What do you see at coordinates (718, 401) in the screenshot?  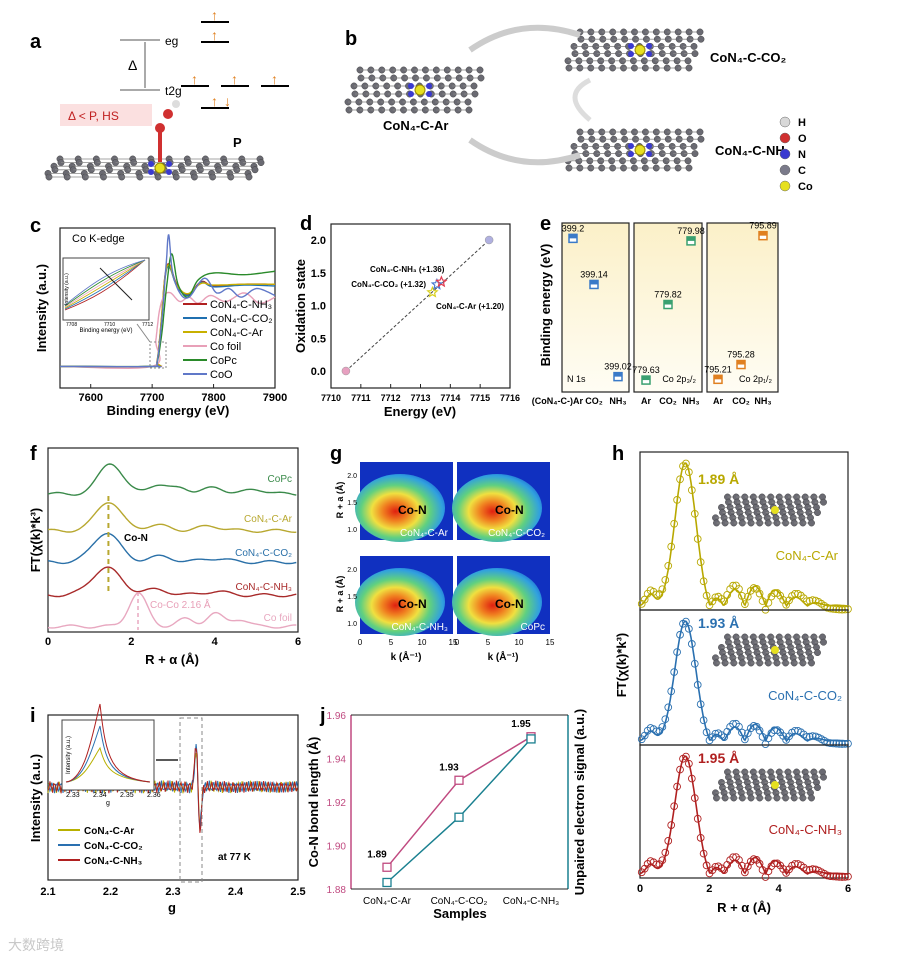 I see `category-label: Ar` at bounding box center [718, 401].